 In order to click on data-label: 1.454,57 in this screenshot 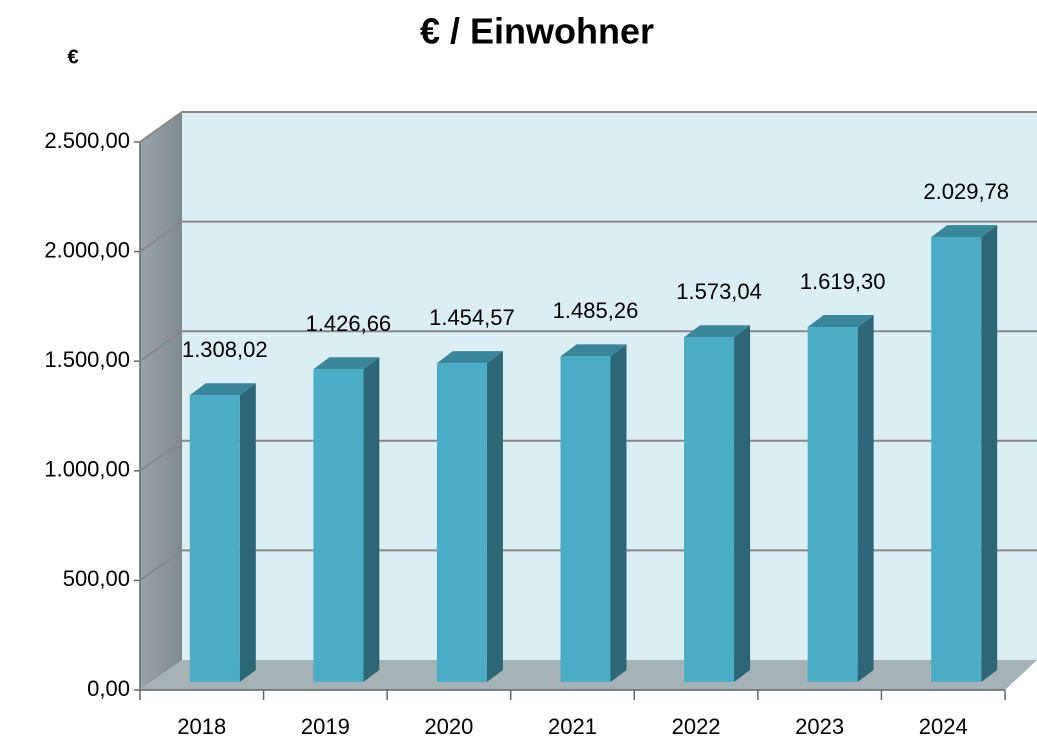, I will do `click(472, 317)`.